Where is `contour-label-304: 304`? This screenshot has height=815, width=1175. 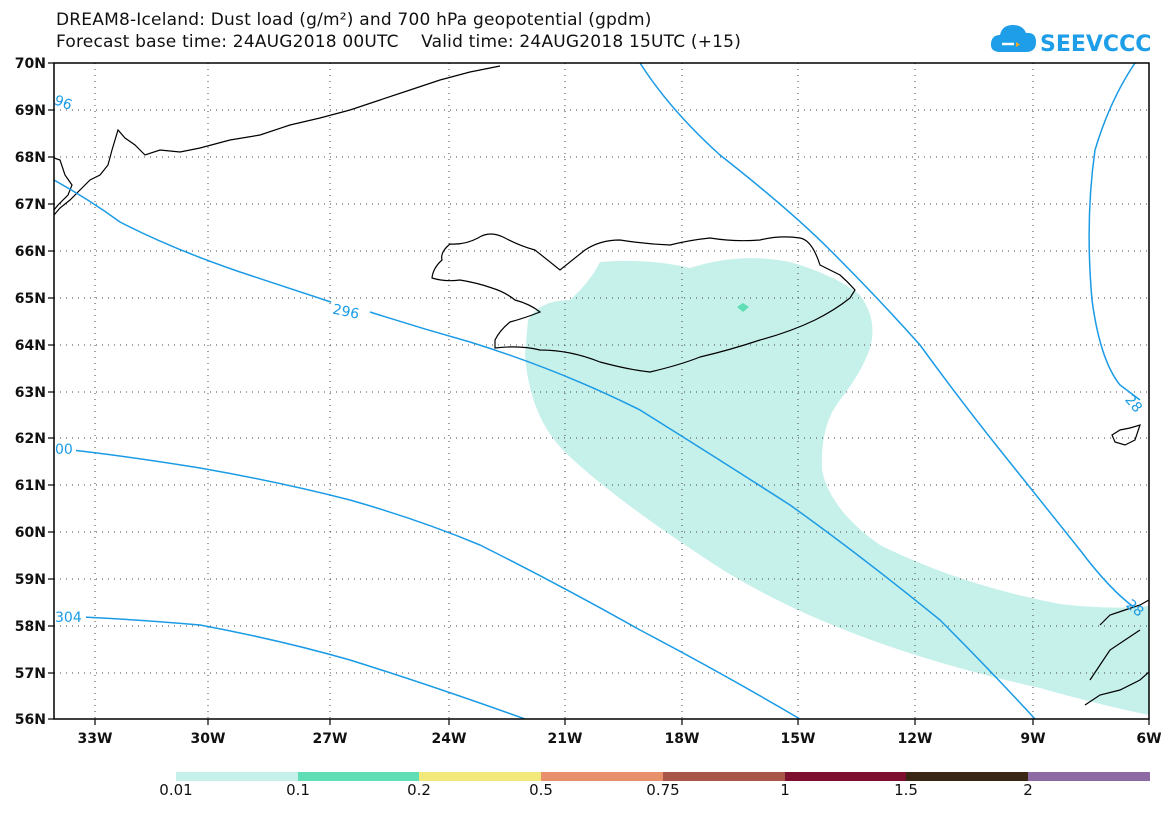
contour-label-304: 304 is located at coordinates (68, 618).